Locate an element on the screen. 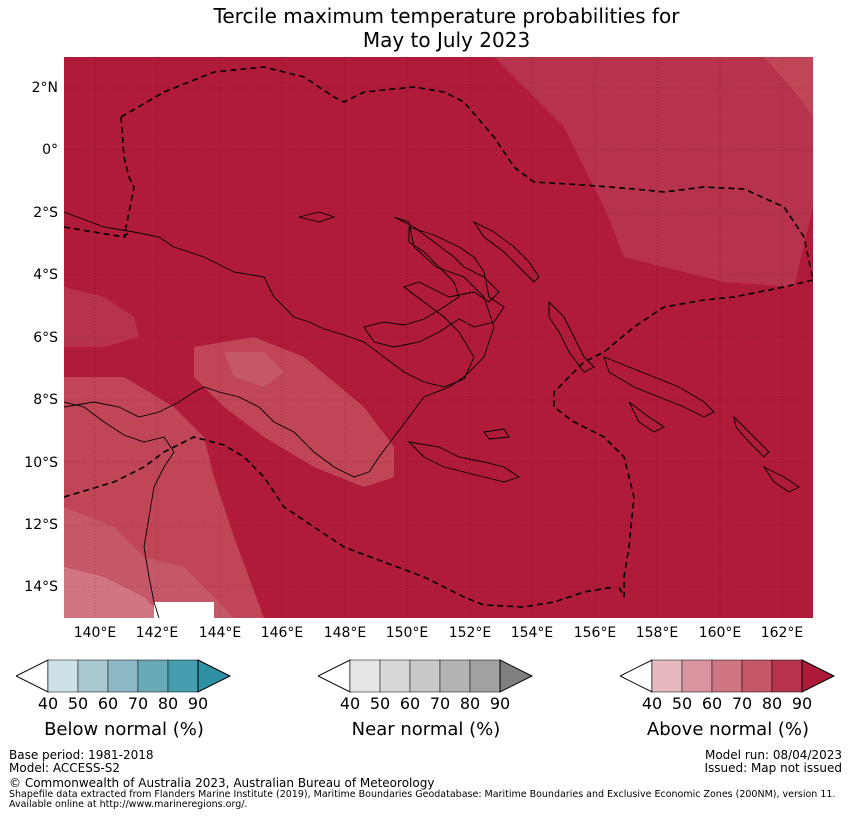  lat-label: 14°S is located at coordinates (41, 587).